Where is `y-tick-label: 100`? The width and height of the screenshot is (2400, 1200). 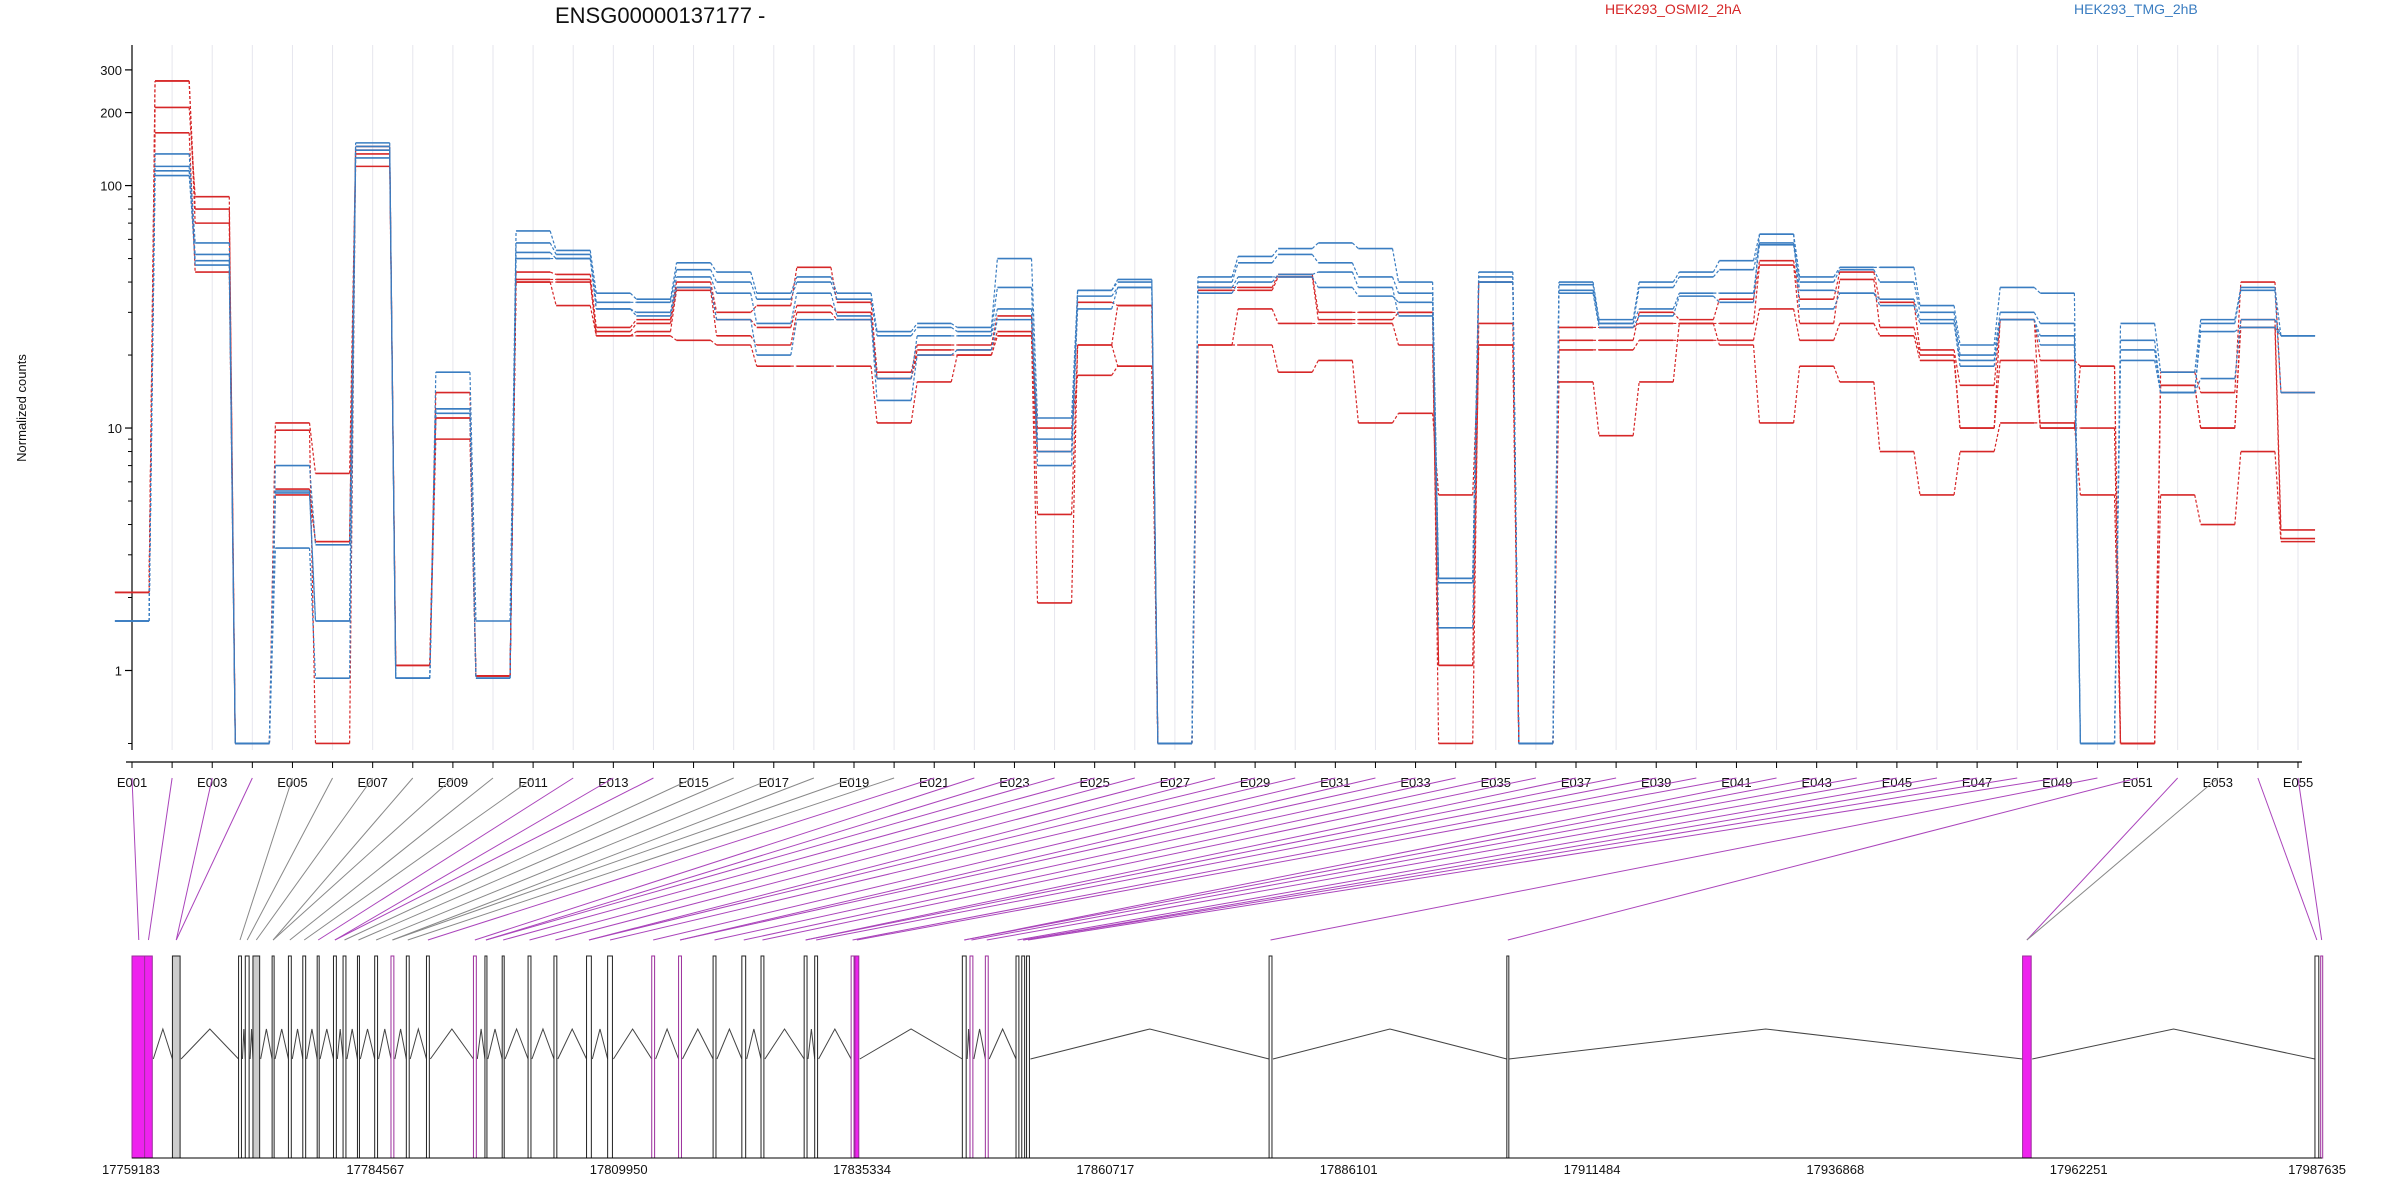 y-tick-label: 100 is located at coordinates (111, 186).